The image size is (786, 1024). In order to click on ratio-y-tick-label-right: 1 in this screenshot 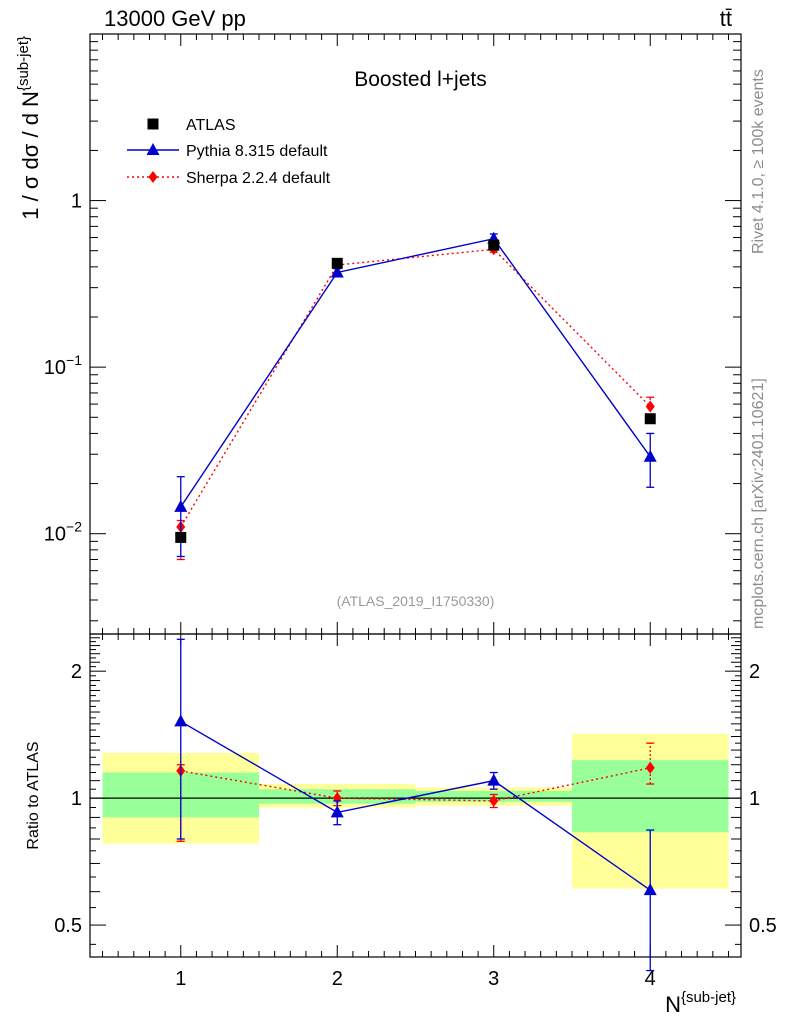, I will do `click(754, 799)`.